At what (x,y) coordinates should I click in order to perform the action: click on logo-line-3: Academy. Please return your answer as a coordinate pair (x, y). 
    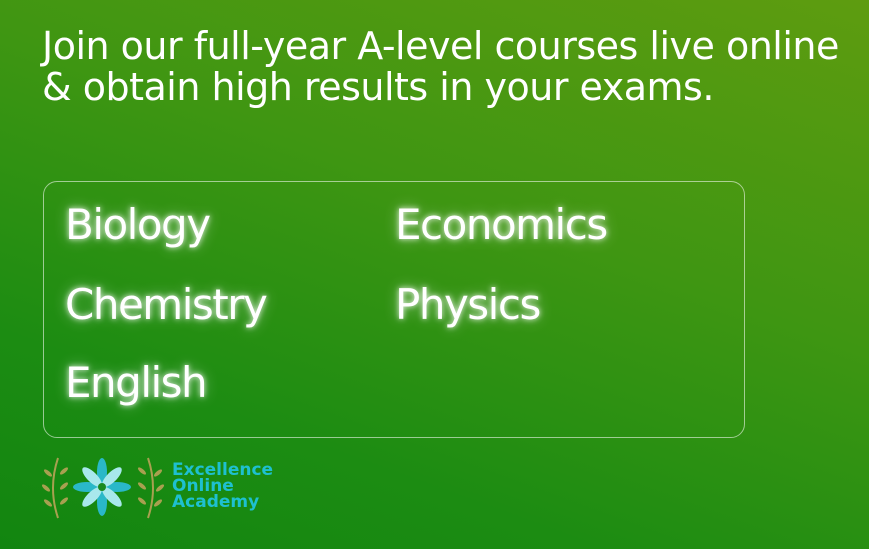
    Looking at the image, I should click on (216, 502).